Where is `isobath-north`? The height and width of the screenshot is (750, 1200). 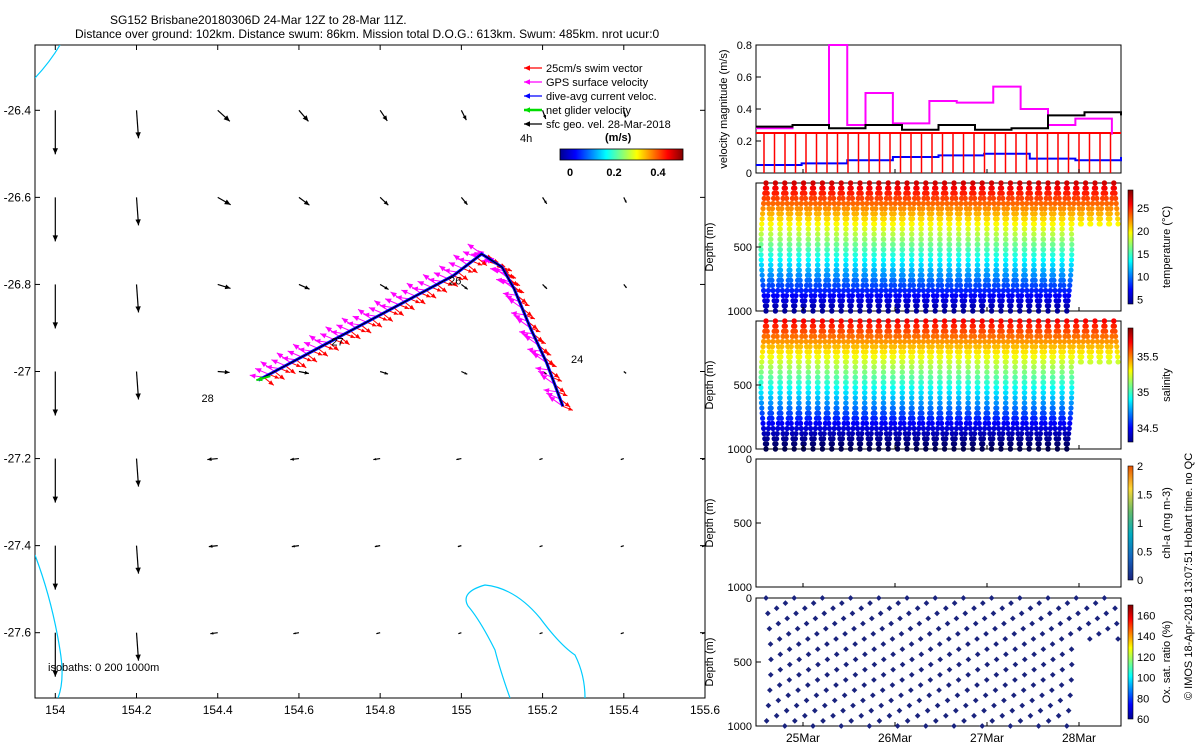 isobath-north is located at coordinates (48, 62).